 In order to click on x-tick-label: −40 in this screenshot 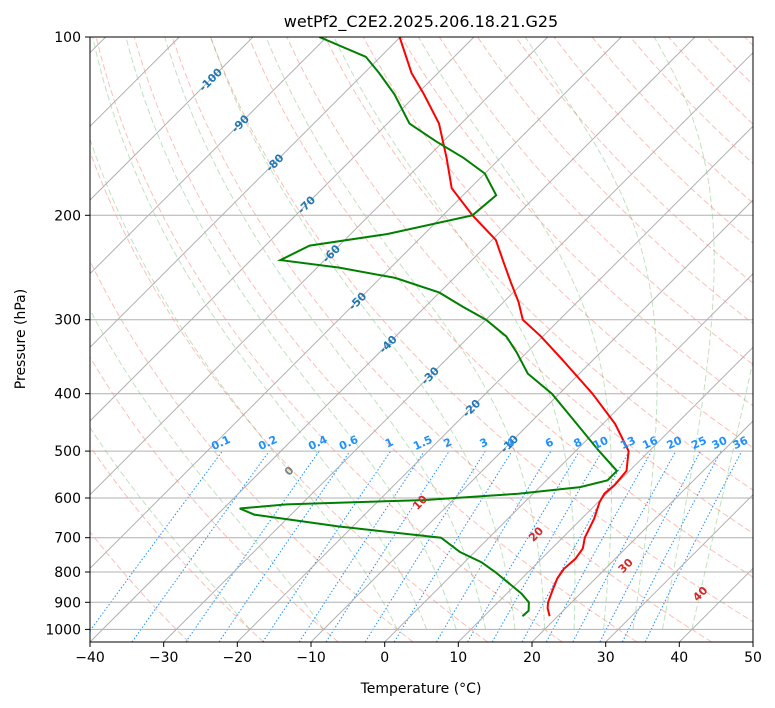, I will do `click(90, 658)`.